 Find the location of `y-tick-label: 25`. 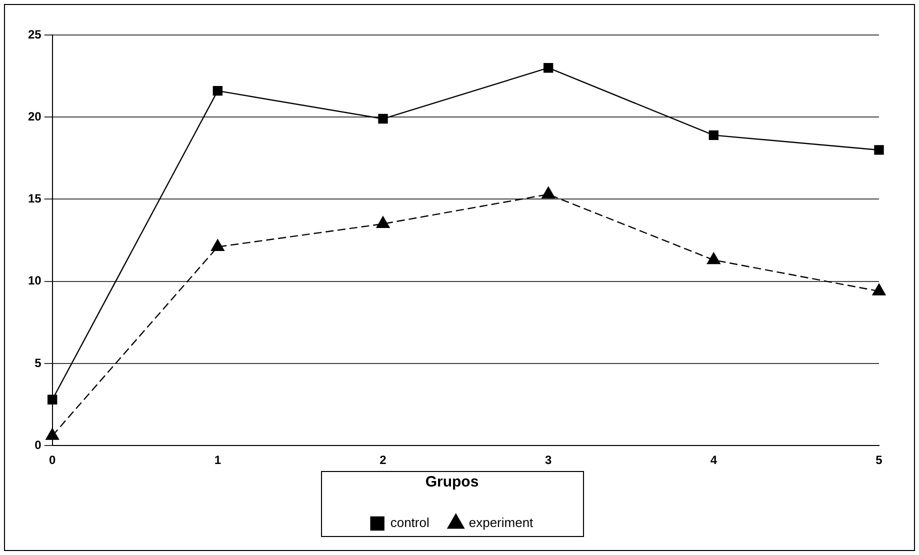

y-tick-label: 25 is located at coordinates (35, 34).